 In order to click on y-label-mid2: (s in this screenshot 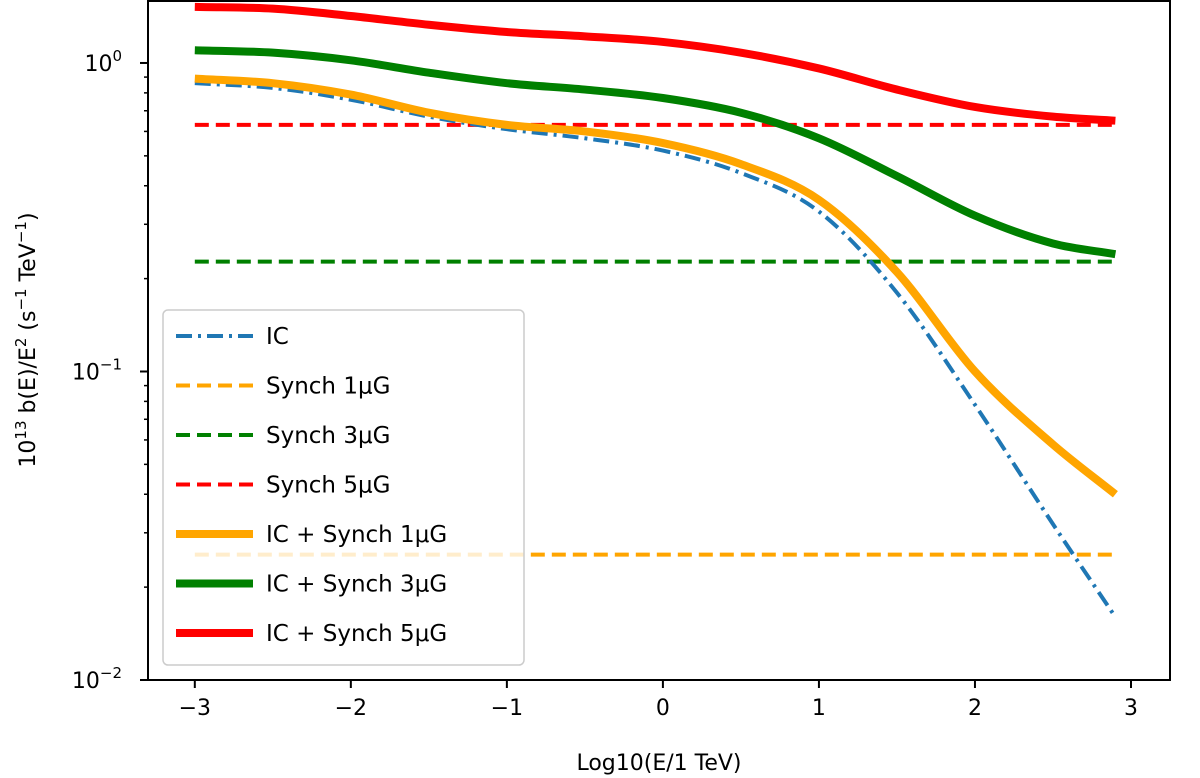, I will do `click(28, 324)`.